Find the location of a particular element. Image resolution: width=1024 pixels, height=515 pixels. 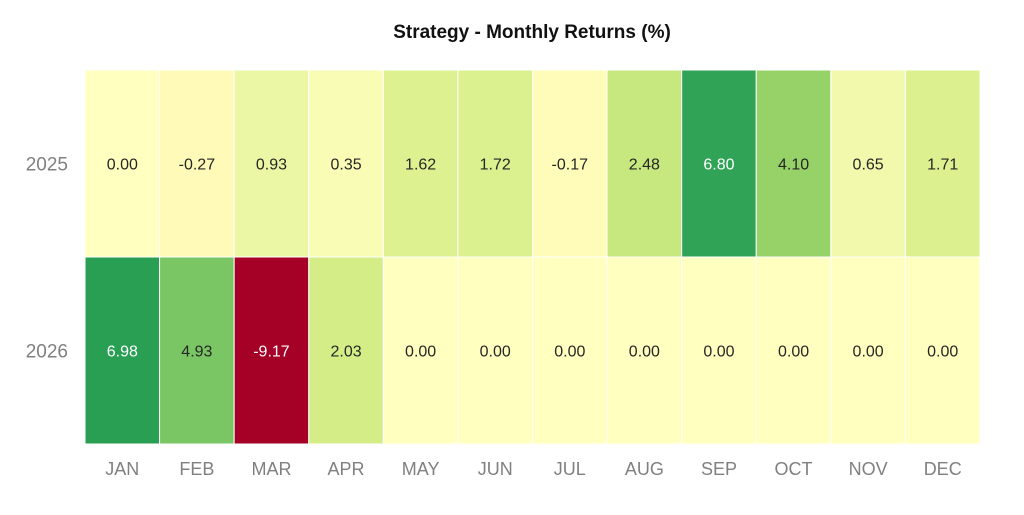

cell-value-label: 4.10 is located at coordinates (793, 165).